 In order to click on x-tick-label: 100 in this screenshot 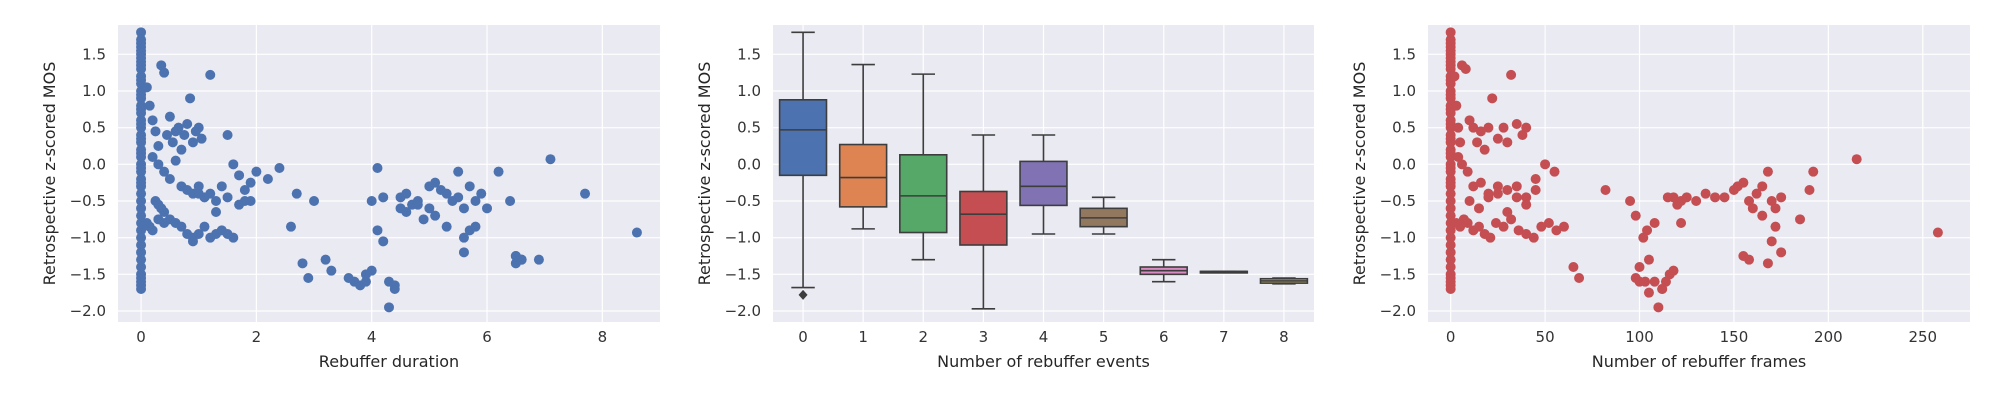, I will do `click(1639, 337)`.